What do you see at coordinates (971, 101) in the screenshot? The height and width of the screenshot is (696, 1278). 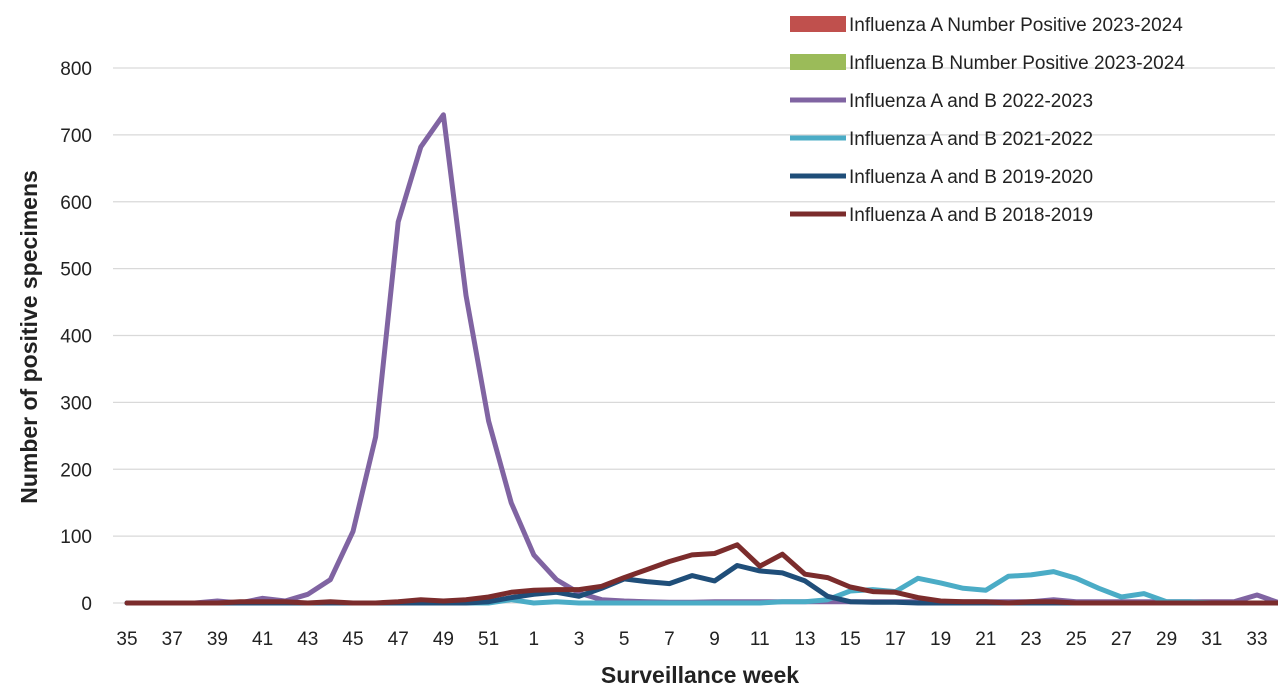 I see `legend-label: Influenza A and B 2022-2023` at bounding box center [971, 101].